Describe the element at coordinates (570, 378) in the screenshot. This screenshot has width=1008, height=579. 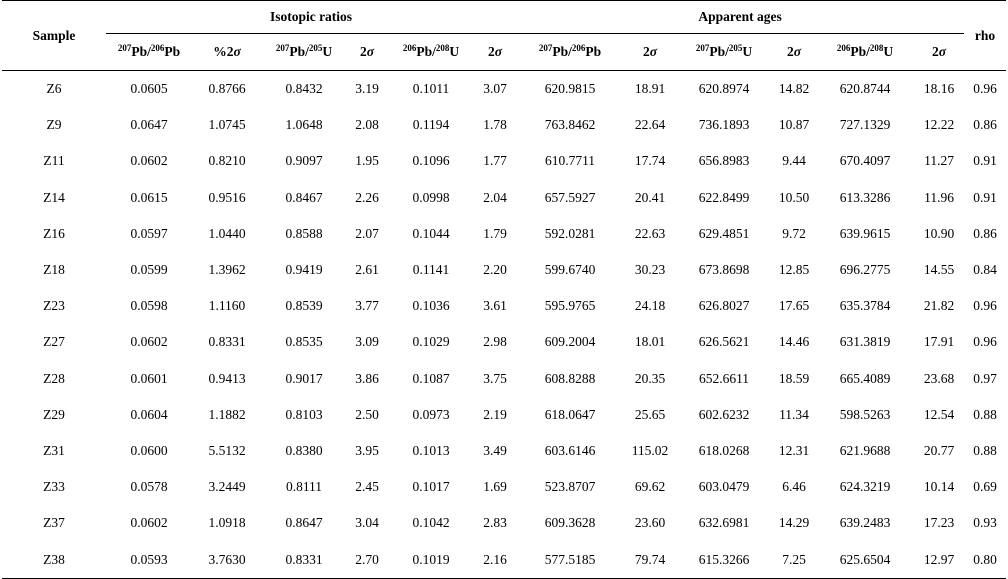
I see `value-cell: 608.8288` at that location.